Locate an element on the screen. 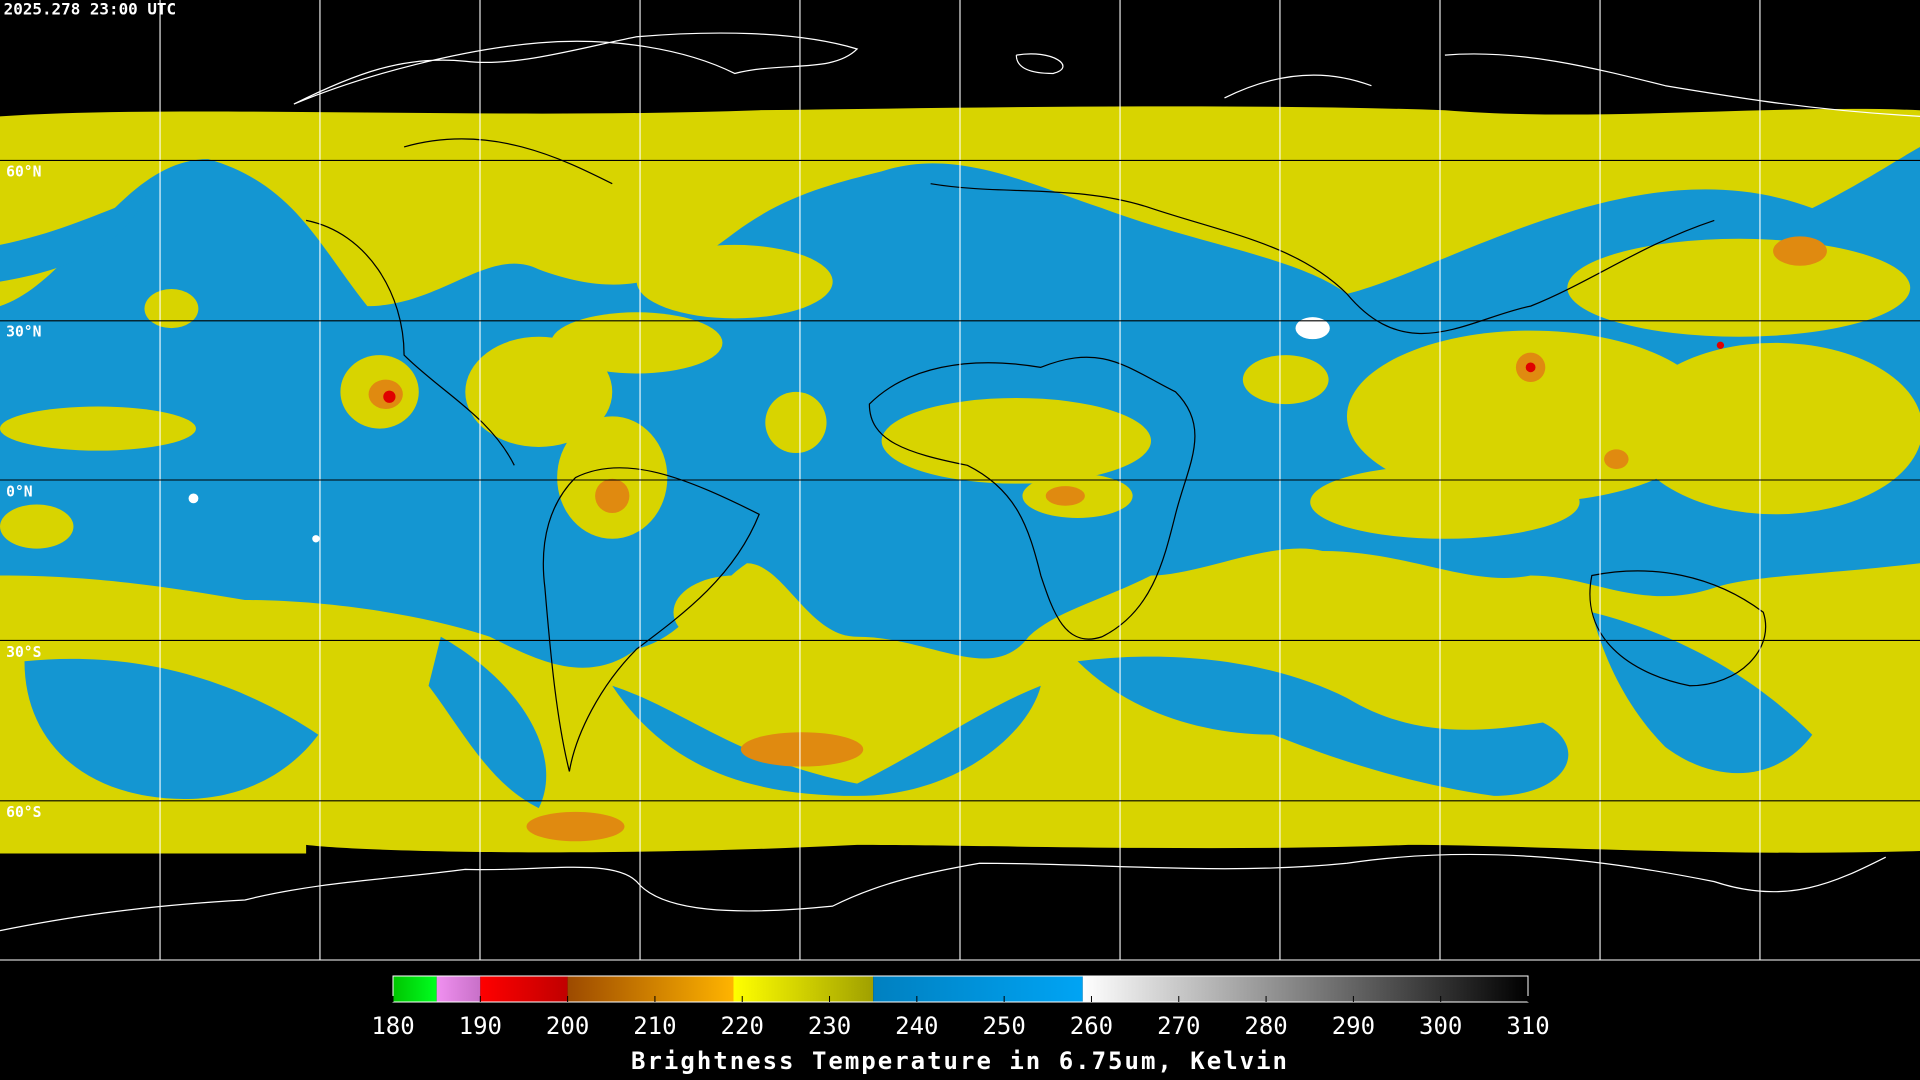  colorbar-tick-label: 290 is located at coordinates (1353, 1026).